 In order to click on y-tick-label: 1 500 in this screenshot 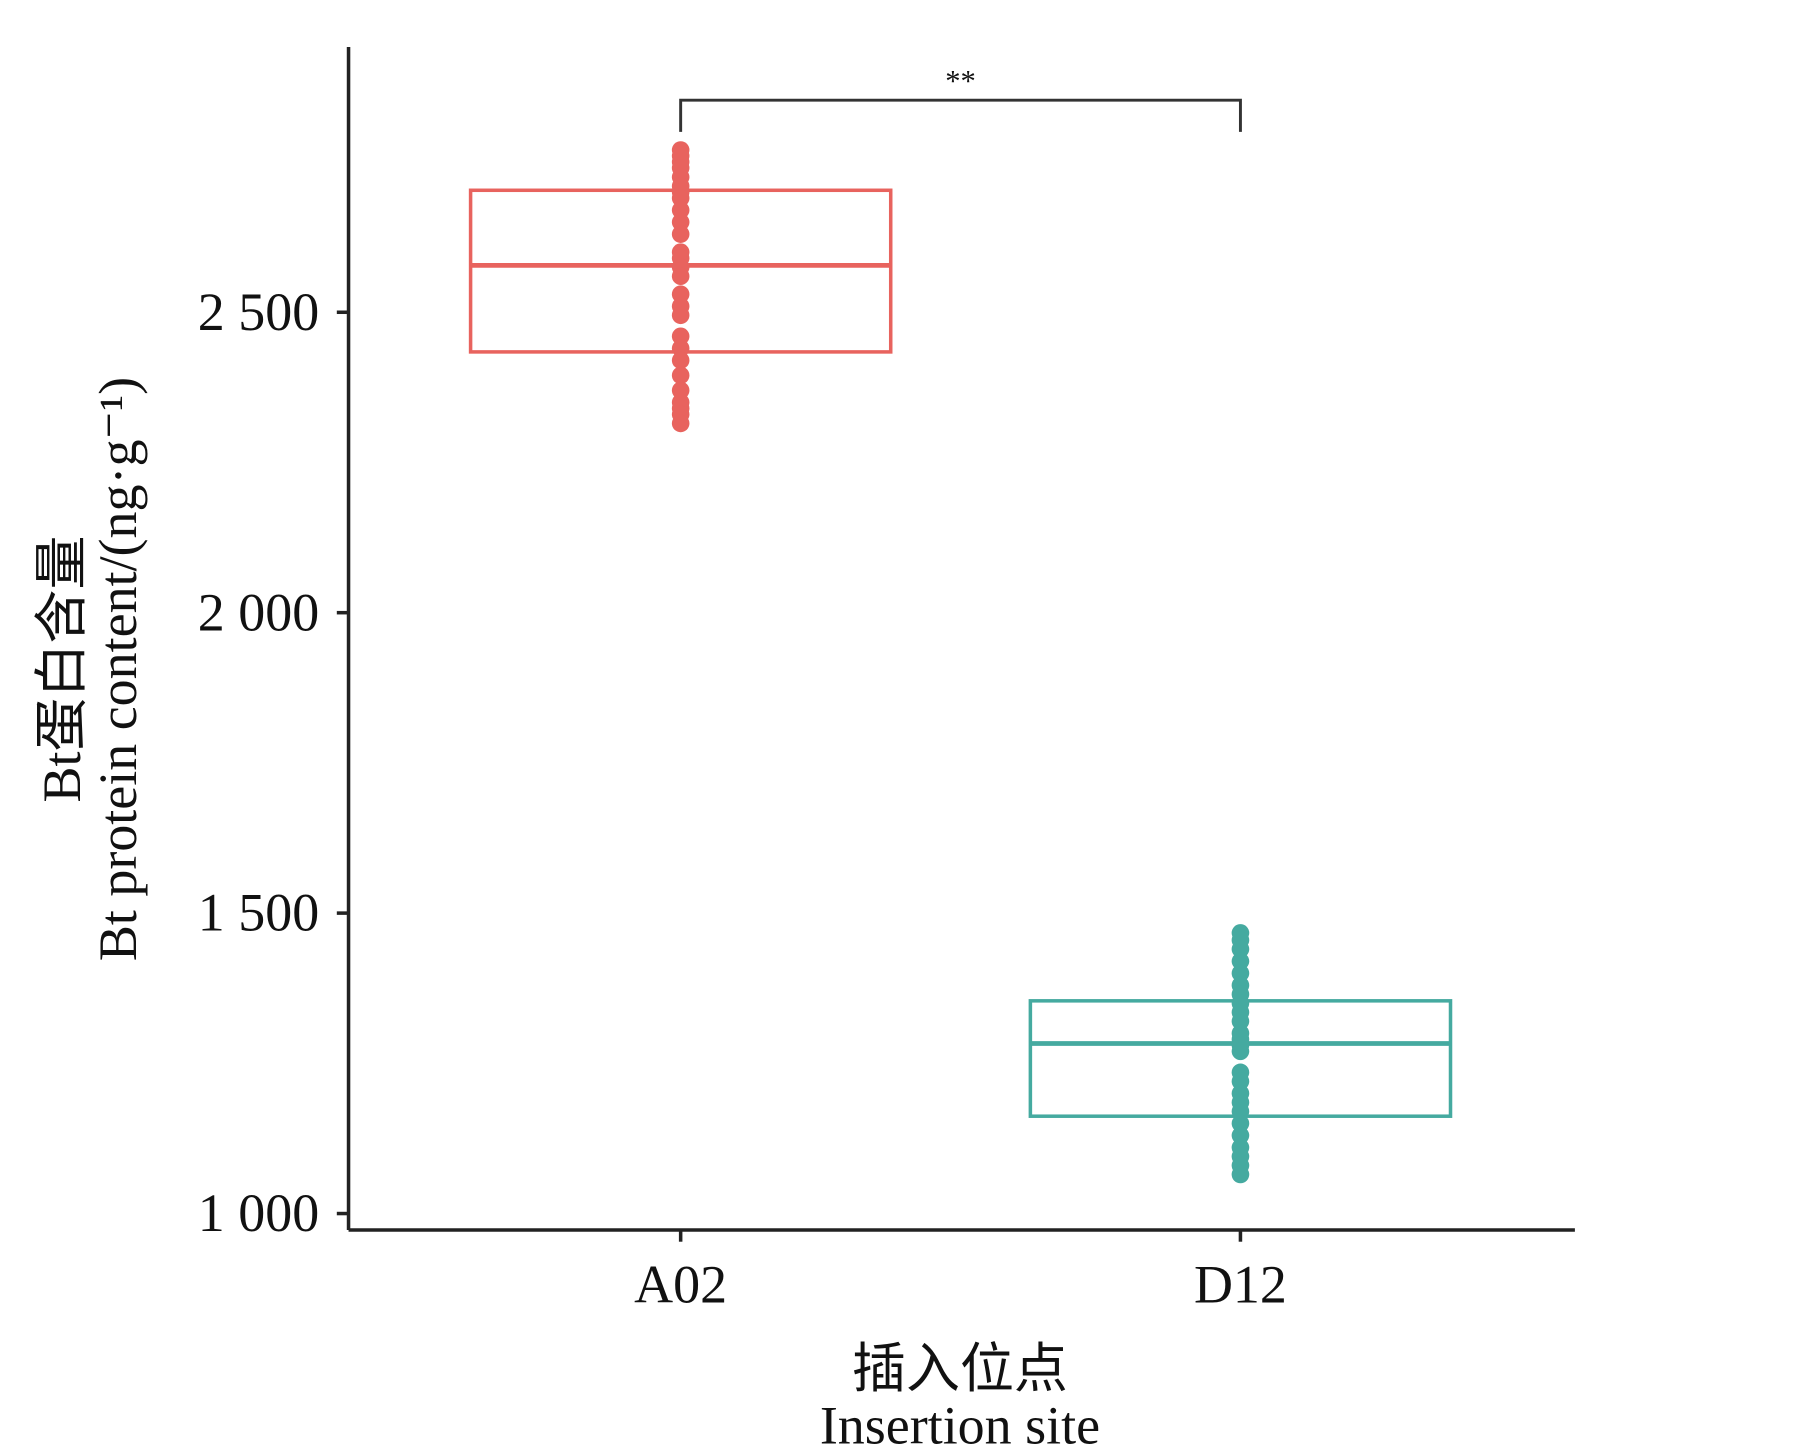, I will do `click(258, 913)`.